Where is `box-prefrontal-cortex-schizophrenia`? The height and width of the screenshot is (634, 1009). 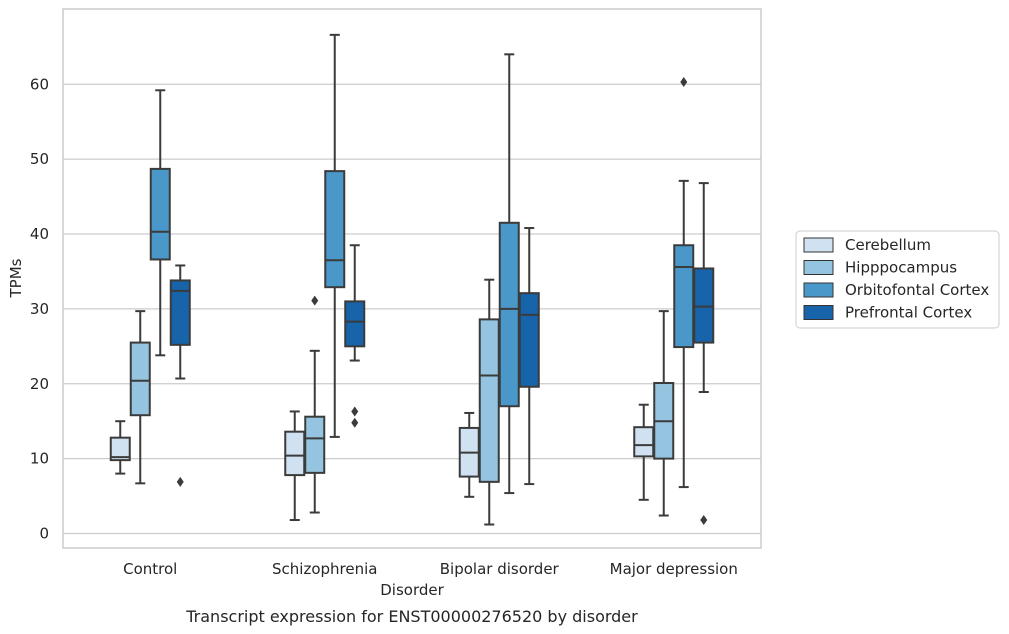
box-prefrontal-cortex-schizophrenia is located at coordinates (355, 336).